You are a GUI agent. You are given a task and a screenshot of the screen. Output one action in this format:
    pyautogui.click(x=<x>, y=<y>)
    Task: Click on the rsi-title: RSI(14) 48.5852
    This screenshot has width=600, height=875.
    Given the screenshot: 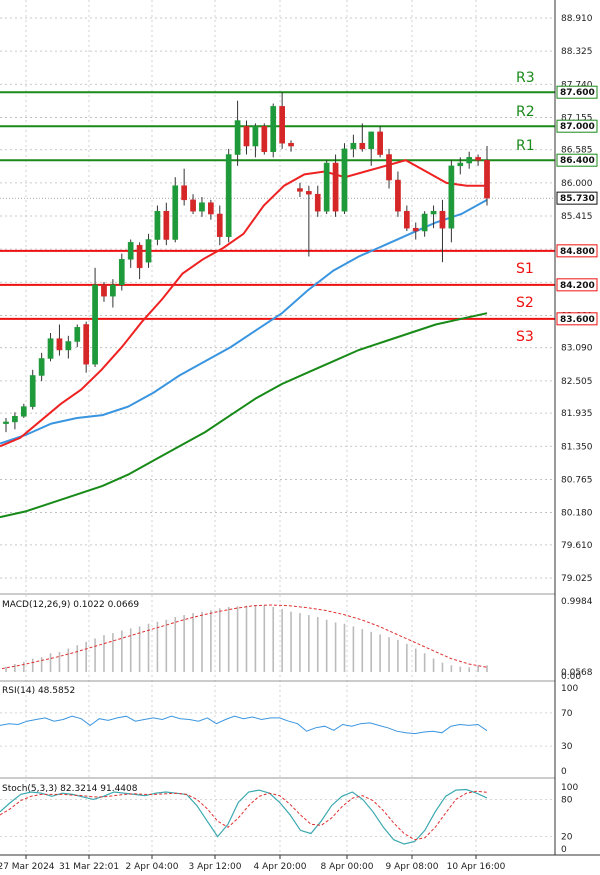 What is the action you would take?
    pyautogui.click(x=38, y=691)
    